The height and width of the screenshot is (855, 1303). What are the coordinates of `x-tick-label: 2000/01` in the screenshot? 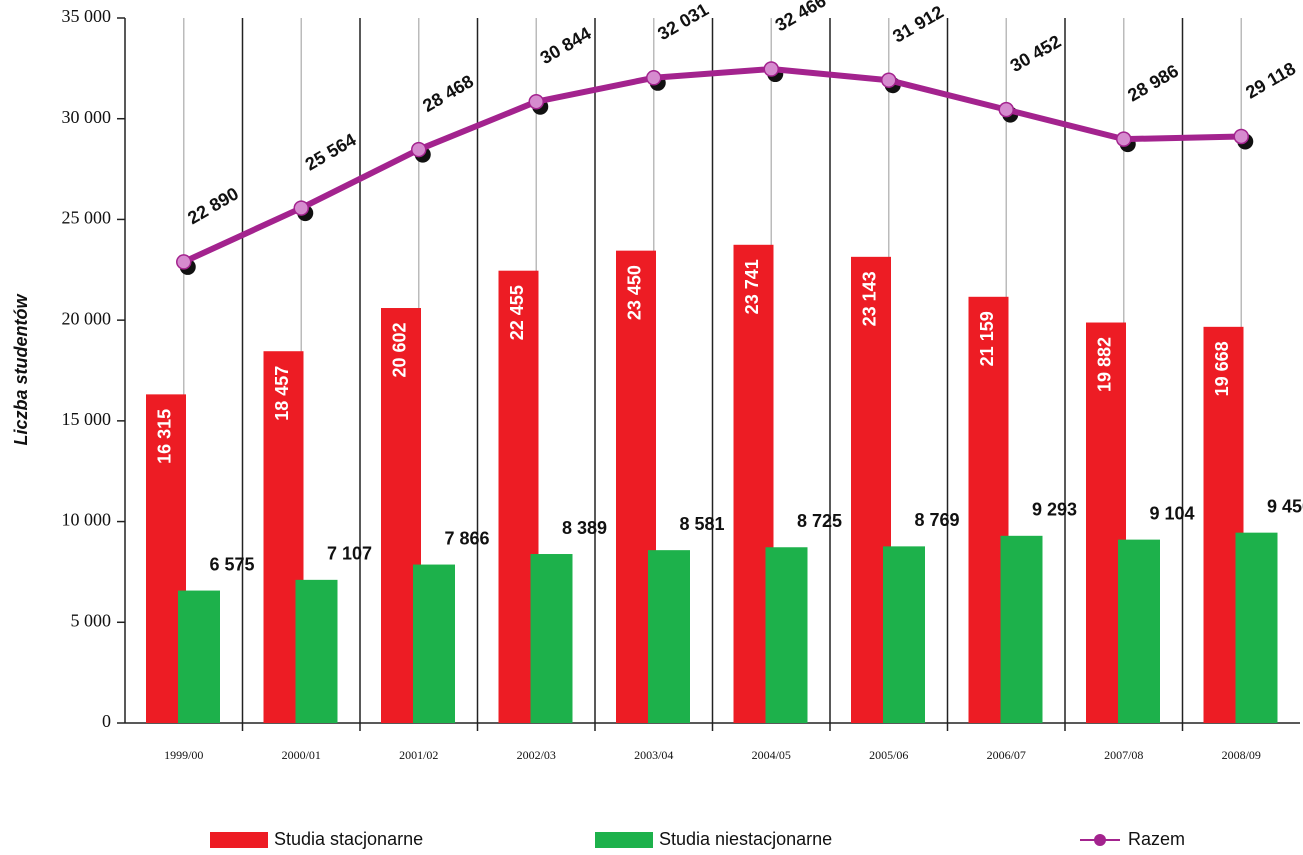 It's located at (301, 755).